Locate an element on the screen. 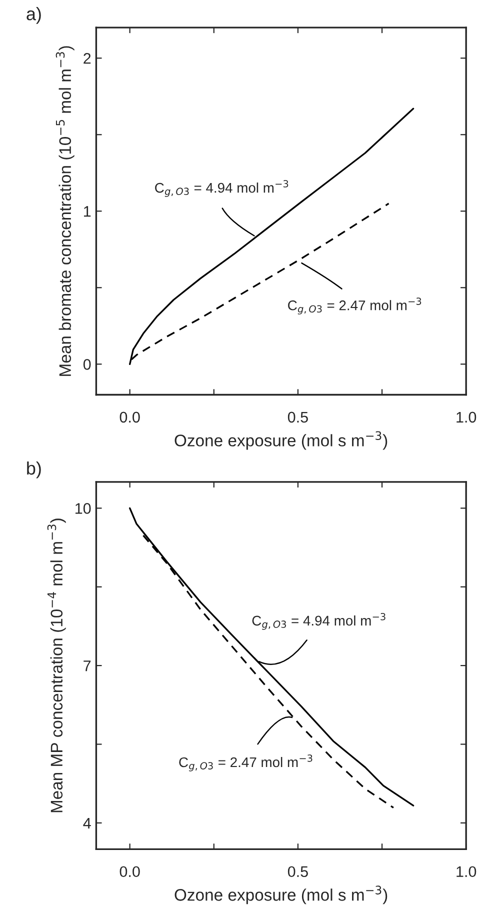 This screenshot has width=481, height=918. y-tick-label: 1 is located at coordinates (87, 211).